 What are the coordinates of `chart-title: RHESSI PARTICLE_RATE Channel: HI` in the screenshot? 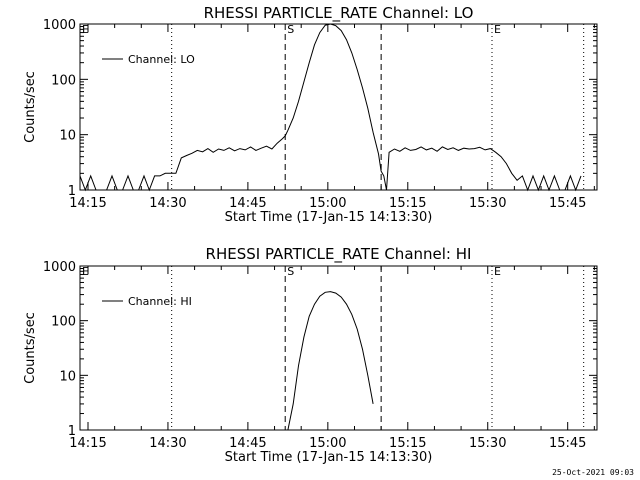 It's located at (339, 254).